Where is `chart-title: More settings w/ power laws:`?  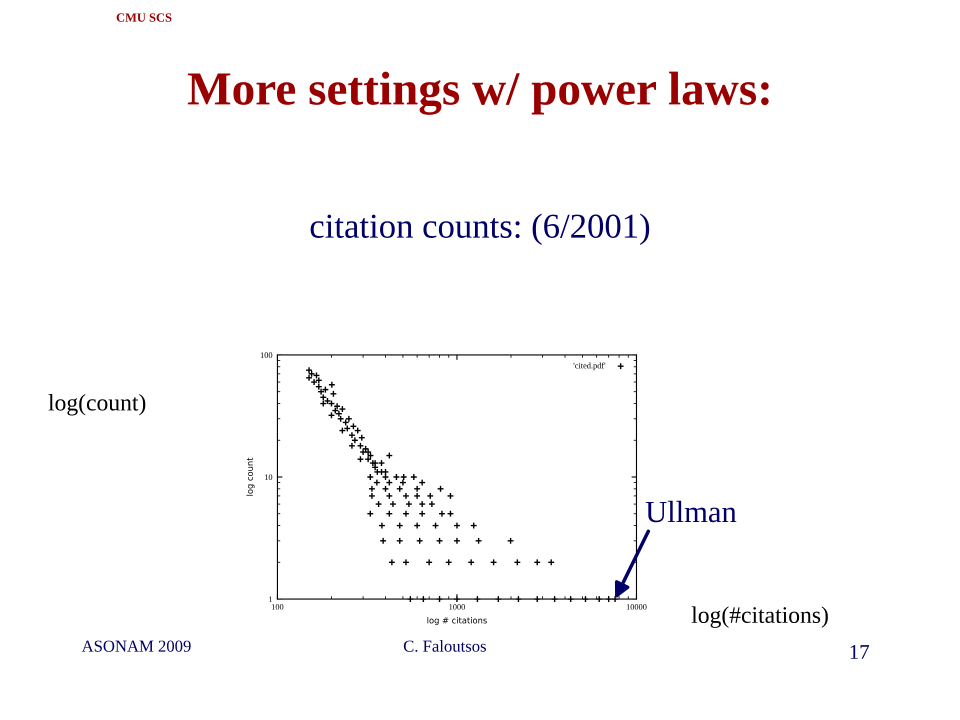
chart-title: More settings w/ power laws: is located at coordinates (478, 93).